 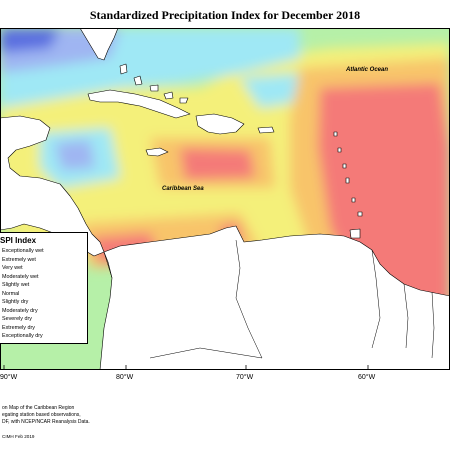 What do you see at coordinates (217, 164) in the screenshot?
I see `spi-area-extremely-dry-central` at bounding box center [217, 164].